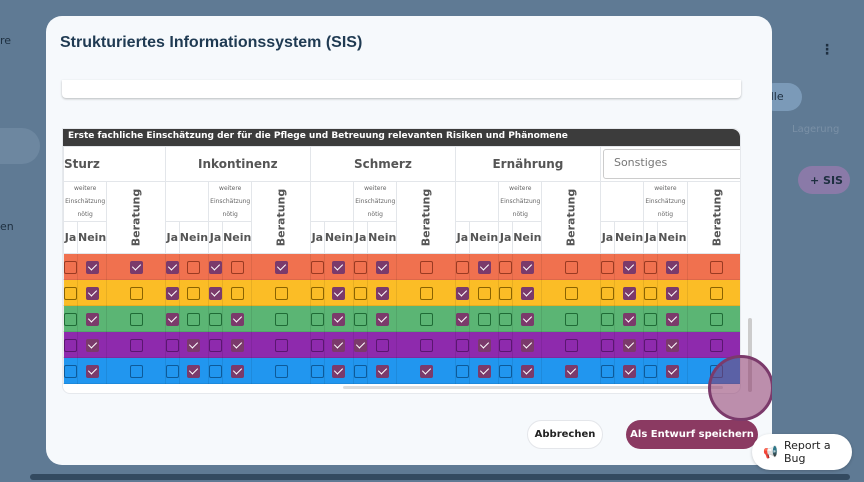 The width and height of the screenshot is (864, 482). What do you see at coordinates (671, 164) in the screenshot?
I see `sonstiges-input: Sonstiges` at bounding box center [671, 164].